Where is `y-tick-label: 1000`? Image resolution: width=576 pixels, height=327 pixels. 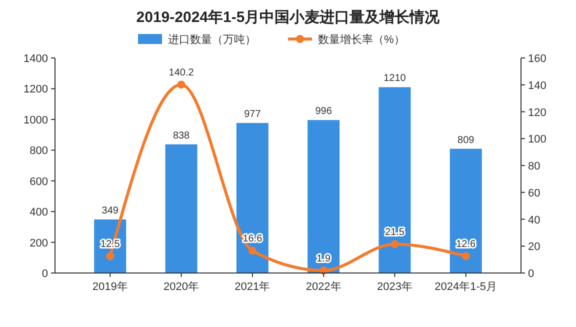 y-tick-label: 1000 is located at coordinates (36, 120).